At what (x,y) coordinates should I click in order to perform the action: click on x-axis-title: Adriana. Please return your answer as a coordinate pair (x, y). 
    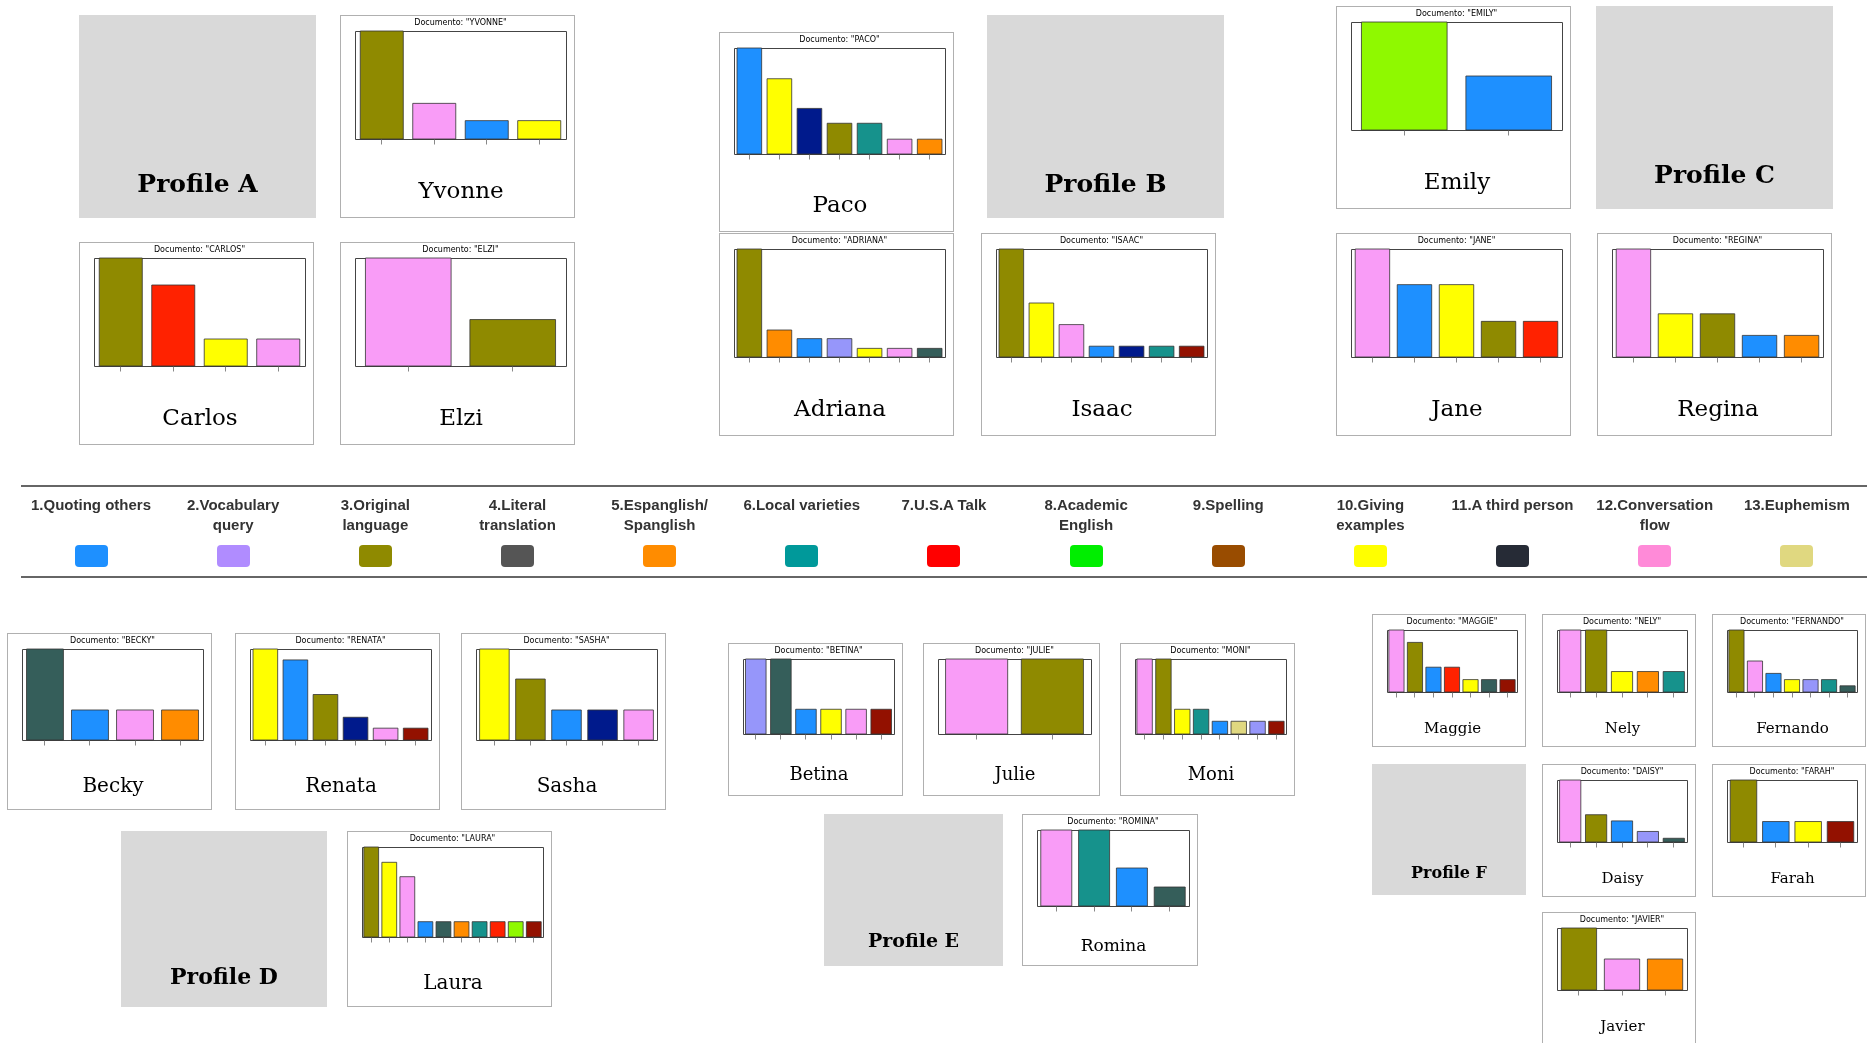
    Looking at the image, I should click on (840, 408).